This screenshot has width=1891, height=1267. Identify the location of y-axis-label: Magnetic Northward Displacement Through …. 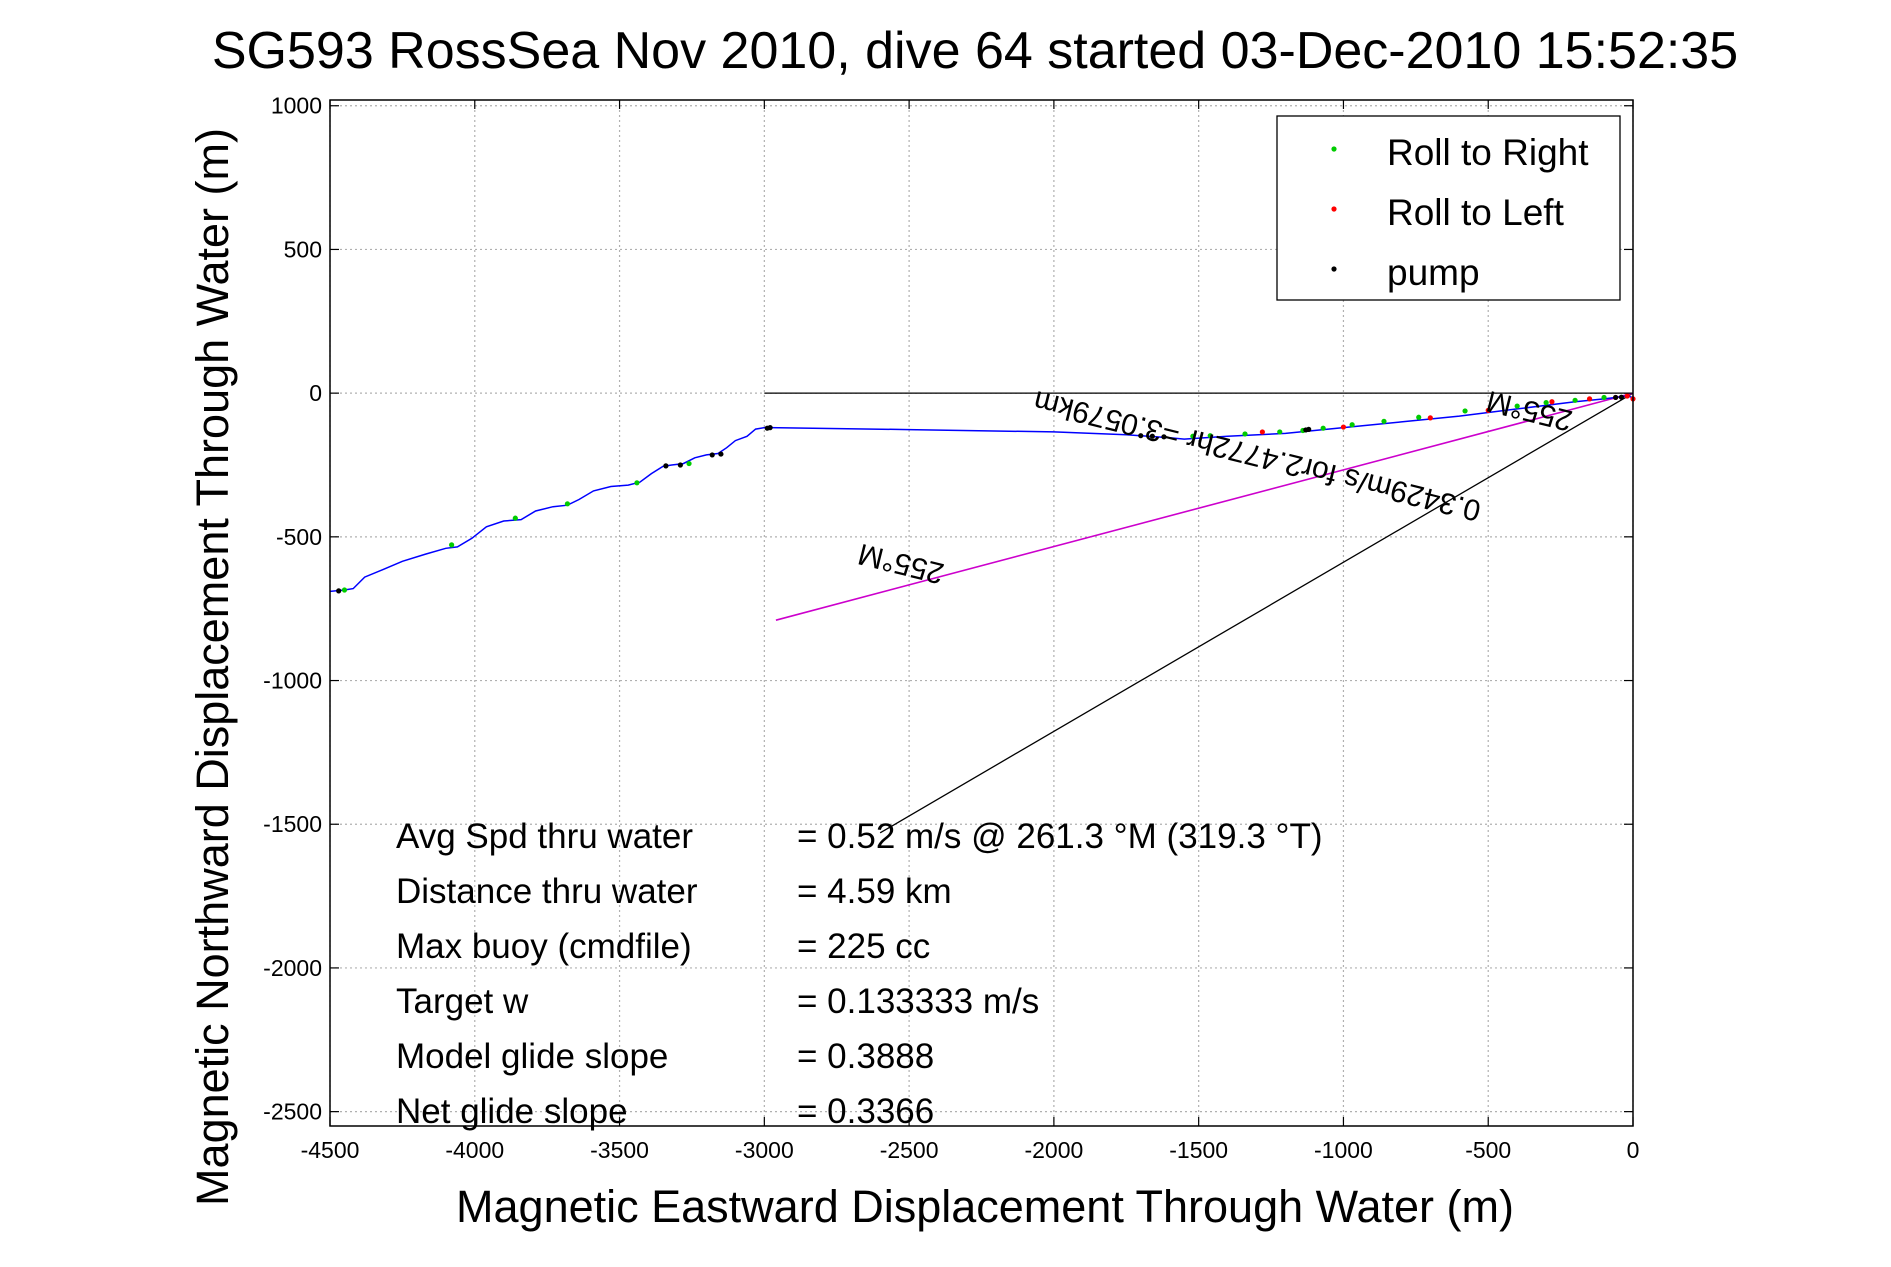
(212, 667).